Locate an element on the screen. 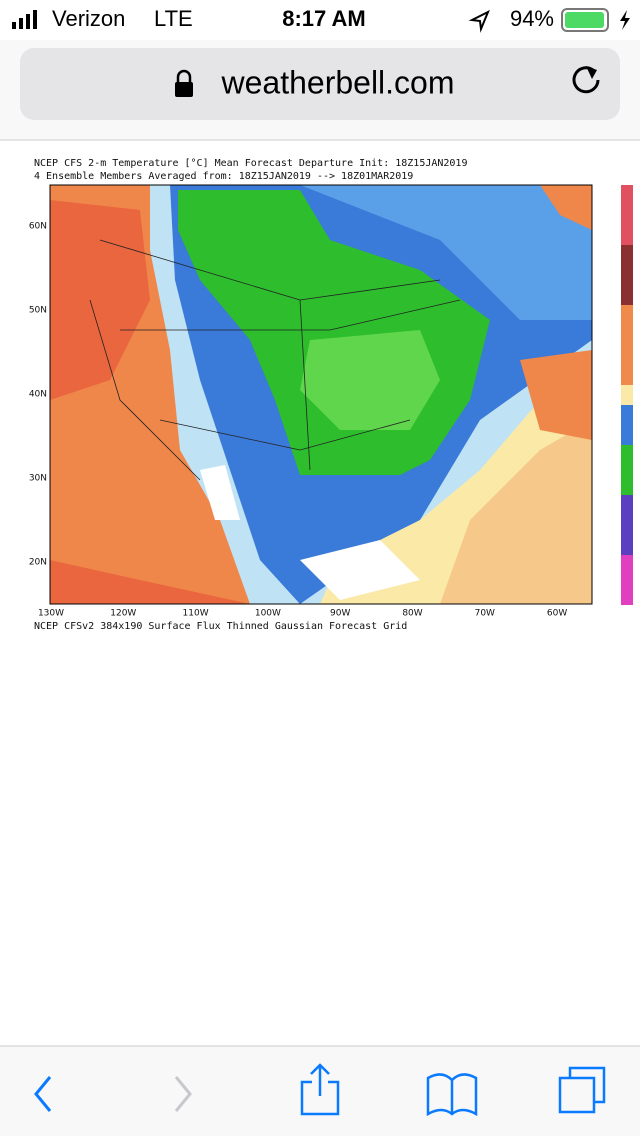 The height and width of the screenshot is (1136, 640). address-bar is located at coordinates (320, 84).